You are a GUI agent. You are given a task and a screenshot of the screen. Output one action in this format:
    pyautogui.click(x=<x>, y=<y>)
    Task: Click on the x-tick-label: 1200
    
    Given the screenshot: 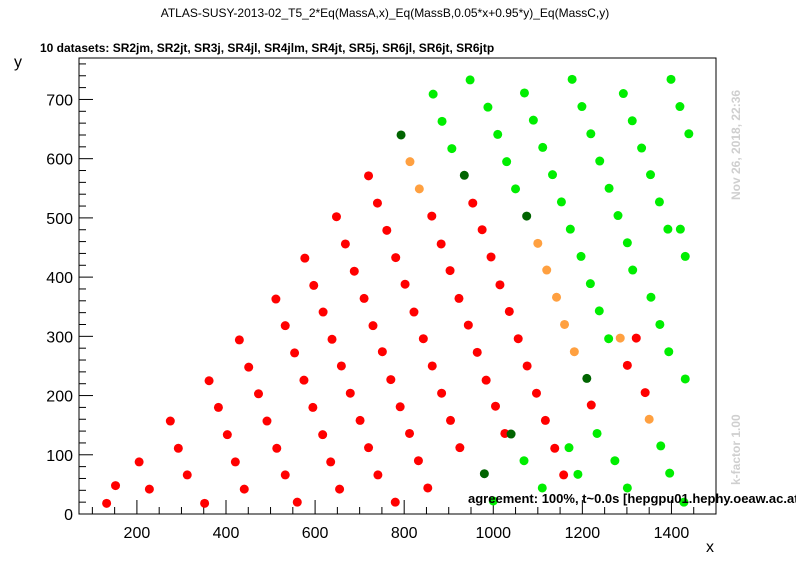 What is the action you would take?
    pyautogui.click(x=583, y=533)
    